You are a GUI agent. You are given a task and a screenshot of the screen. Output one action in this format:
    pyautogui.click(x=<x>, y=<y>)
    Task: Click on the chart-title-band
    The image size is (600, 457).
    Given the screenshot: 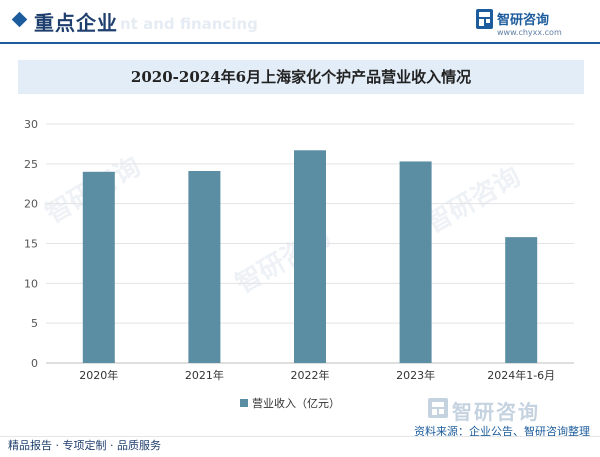 What is the action you would take?
    pyautogui.click(x=301, y=77)
    